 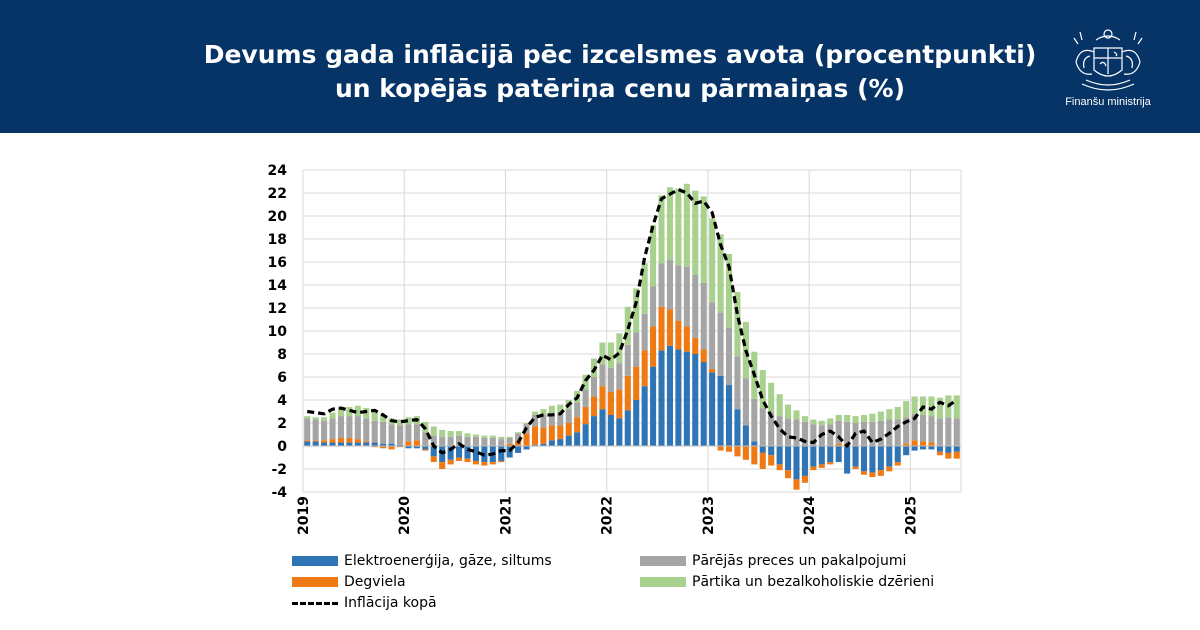 I want to click on x-tick-label: 2021, so click(x=506, y=515).